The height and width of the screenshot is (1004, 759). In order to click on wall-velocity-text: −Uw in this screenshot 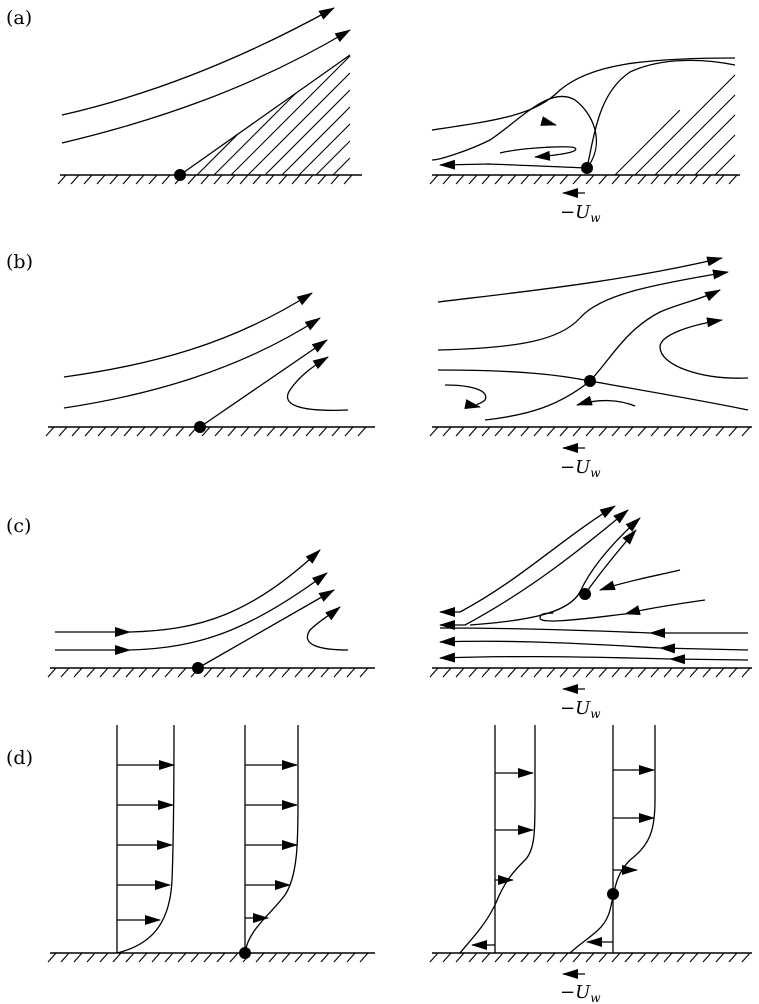, I will do `click(580, 709)`.